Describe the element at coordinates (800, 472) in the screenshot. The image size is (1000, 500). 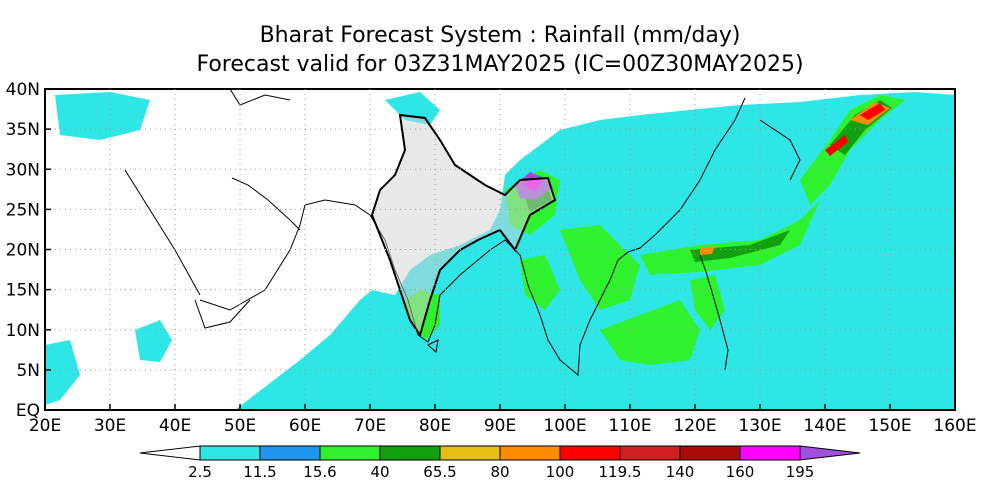
I see `colorbar-label: 195` at that location.